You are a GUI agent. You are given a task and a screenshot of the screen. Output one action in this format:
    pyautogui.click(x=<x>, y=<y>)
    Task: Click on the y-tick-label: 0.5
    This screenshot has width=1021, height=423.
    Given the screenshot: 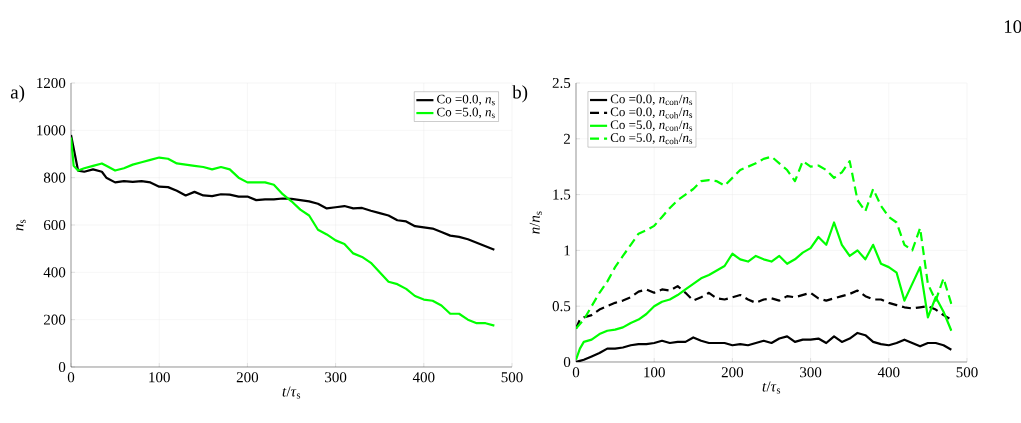 What is the action you would take?
    pyautogui.click(x=561, y=306)
    